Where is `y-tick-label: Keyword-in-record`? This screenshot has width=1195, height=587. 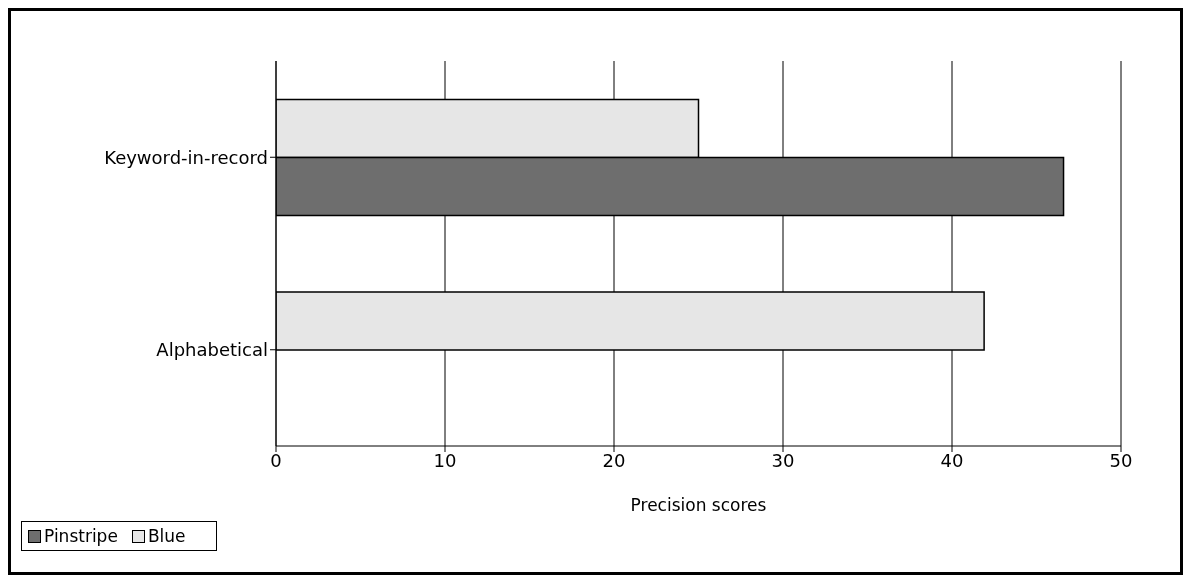
y-tick-label: Keyword-in-record is located at coordinates (186, 157).